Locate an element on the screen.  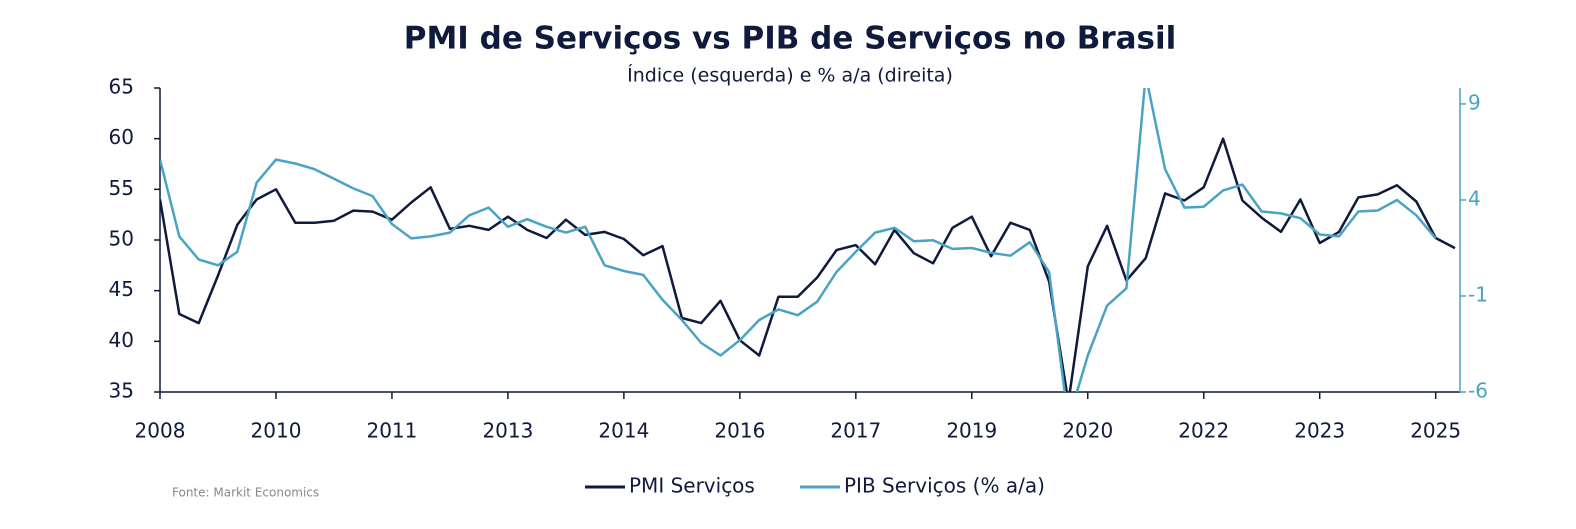
x-tick-label: 2020 is located at coordinates (1087, 431).